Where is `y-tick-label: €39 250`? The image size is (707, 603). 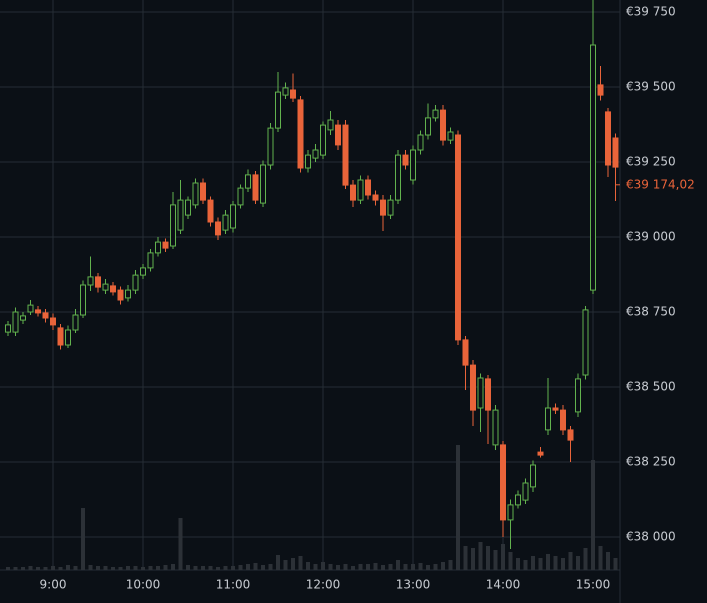
y-tick-label: €39 250 is located at coordinates (651, 162).